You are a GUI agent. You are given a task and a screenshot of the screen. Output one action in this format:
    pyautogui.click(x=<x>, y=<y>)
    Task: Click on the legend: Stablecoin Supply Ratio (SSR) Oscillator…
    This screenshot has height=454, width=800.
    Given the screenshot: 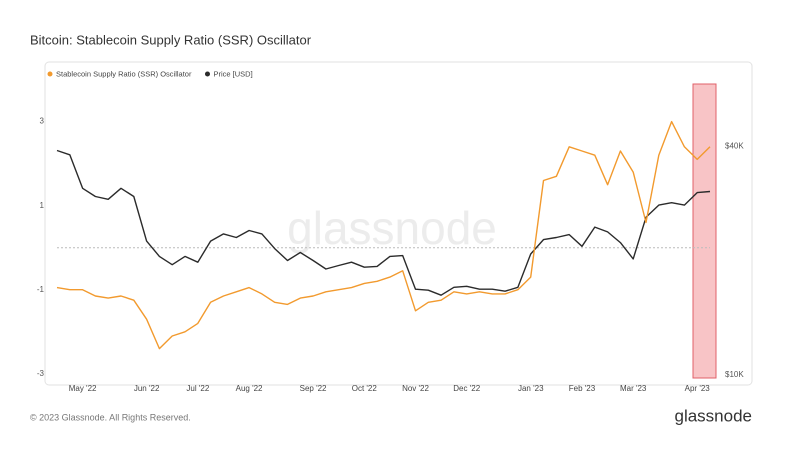 What is the action you would take?
    pyautogui.click(x=150, y=73)
    